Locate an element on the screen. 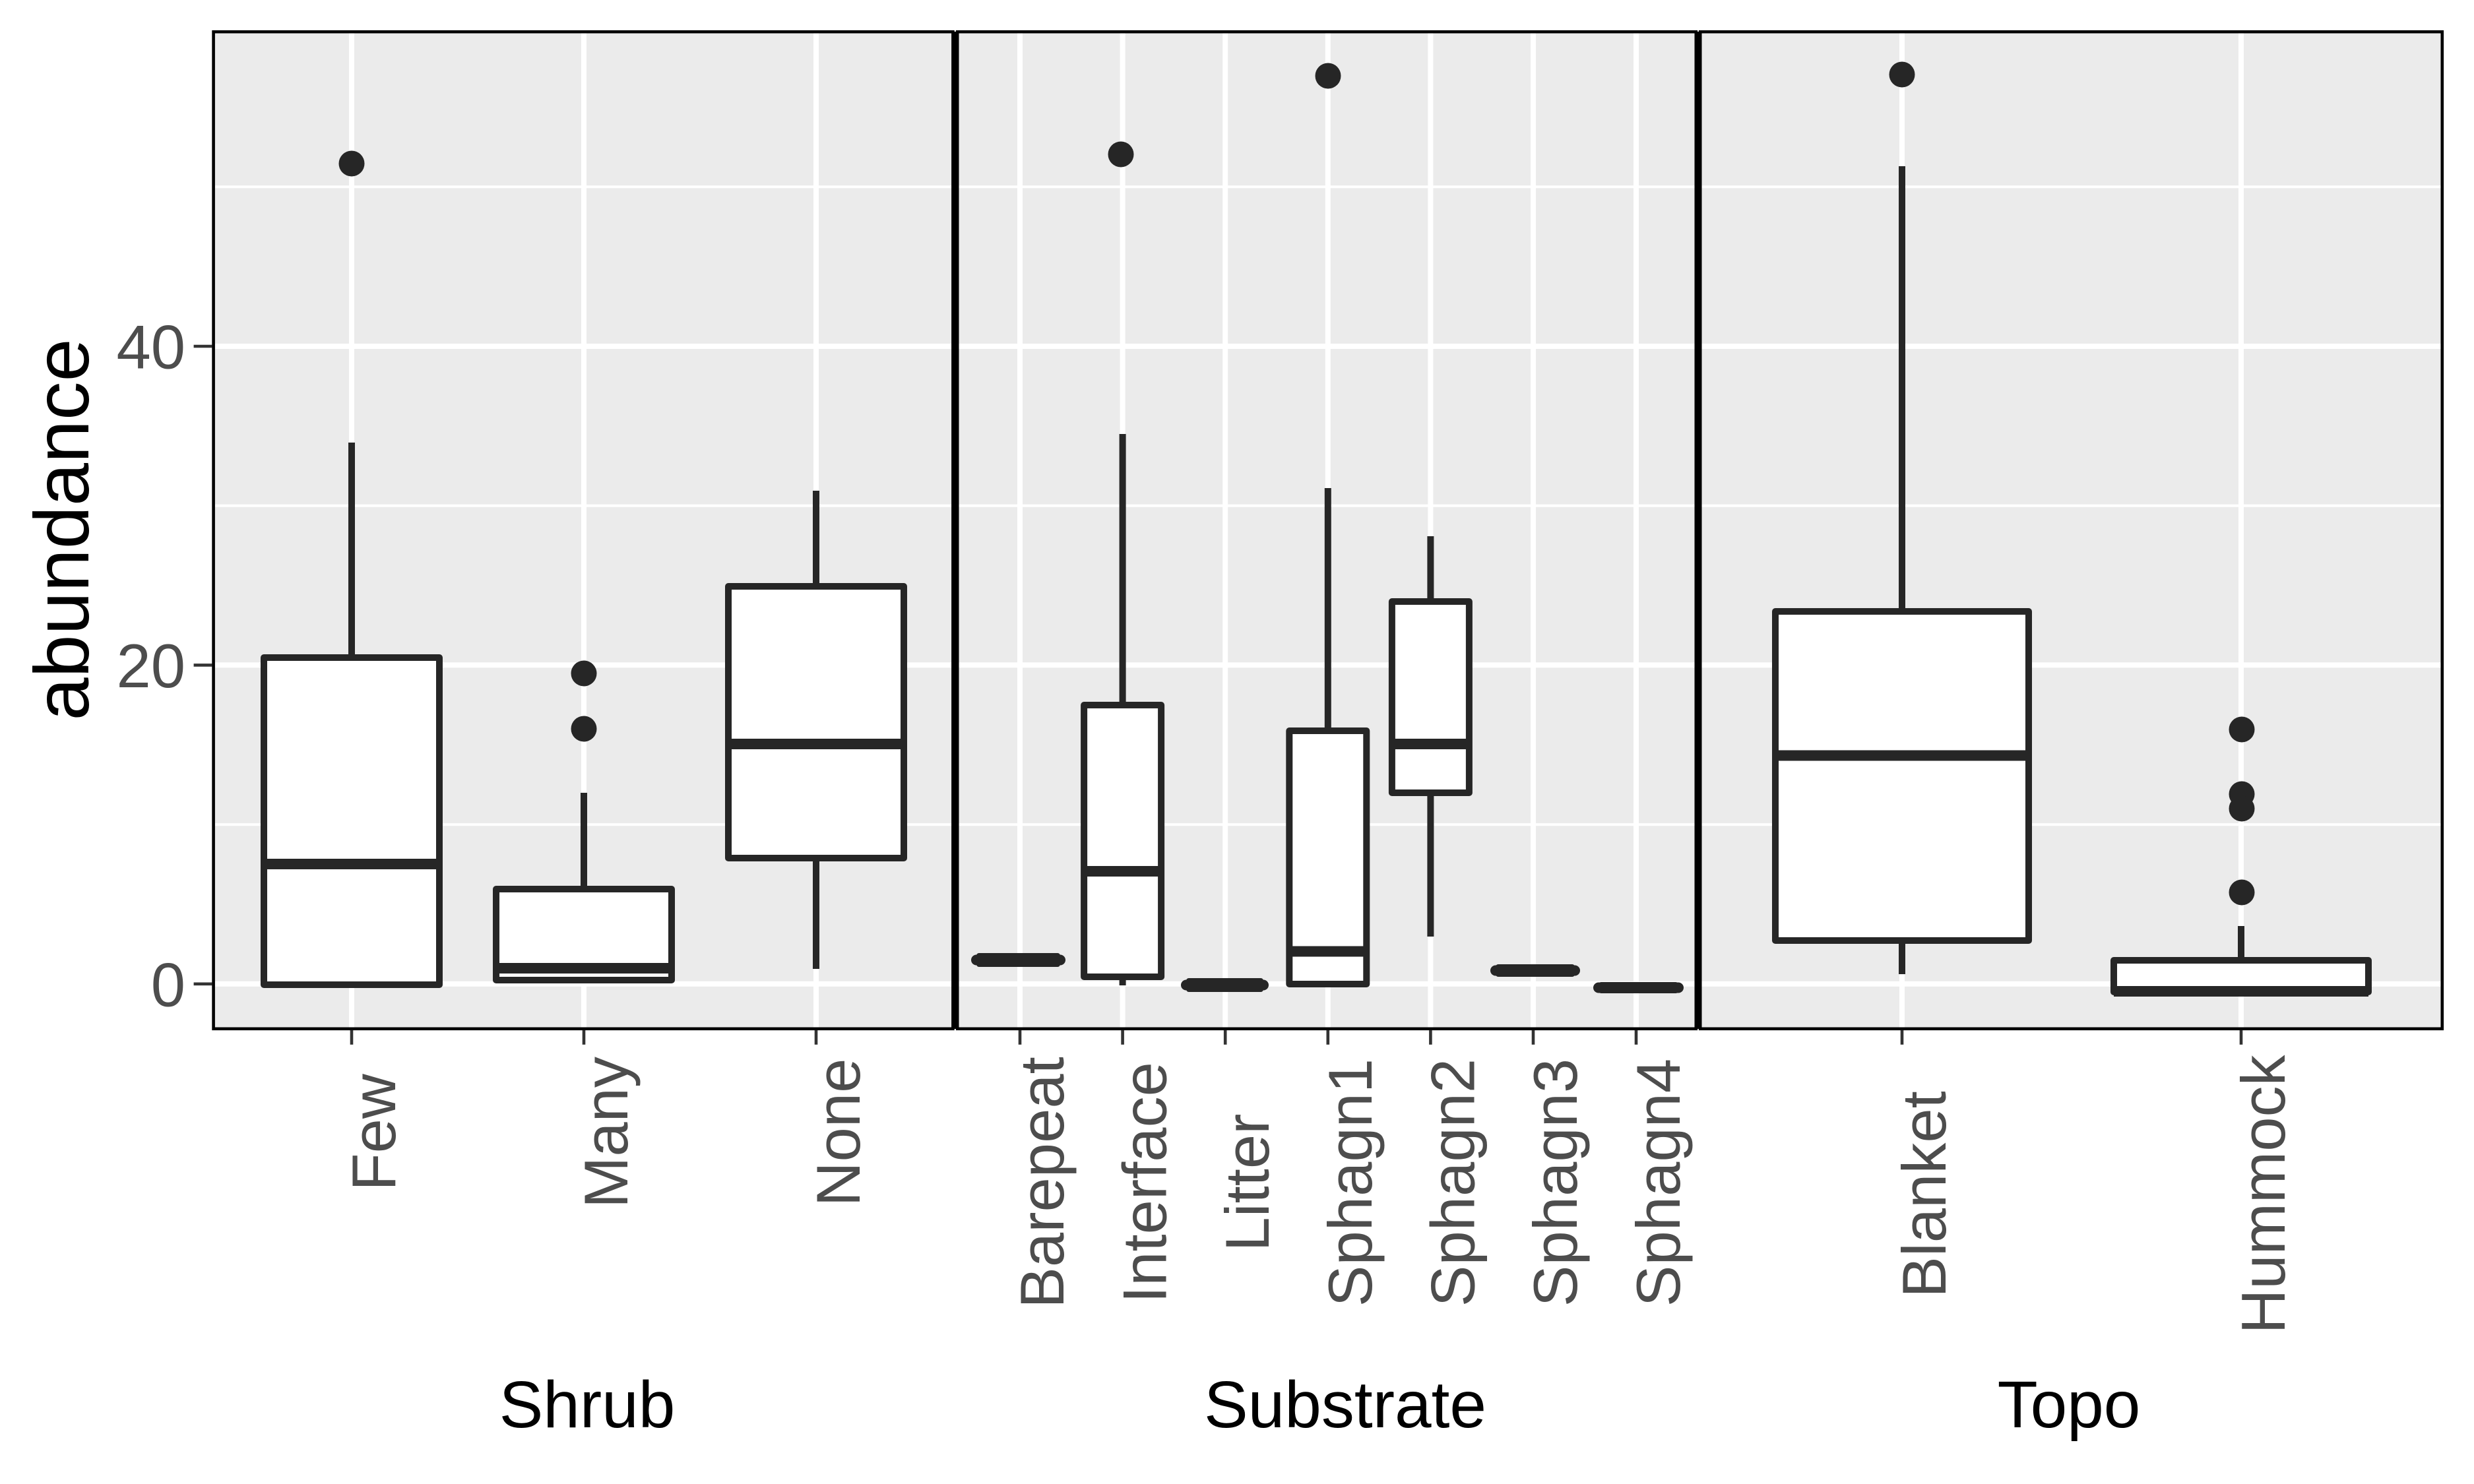 The height and width of the screenshot is (1484, 2474). svg-text: 0 is located at coordinates (168, 984).